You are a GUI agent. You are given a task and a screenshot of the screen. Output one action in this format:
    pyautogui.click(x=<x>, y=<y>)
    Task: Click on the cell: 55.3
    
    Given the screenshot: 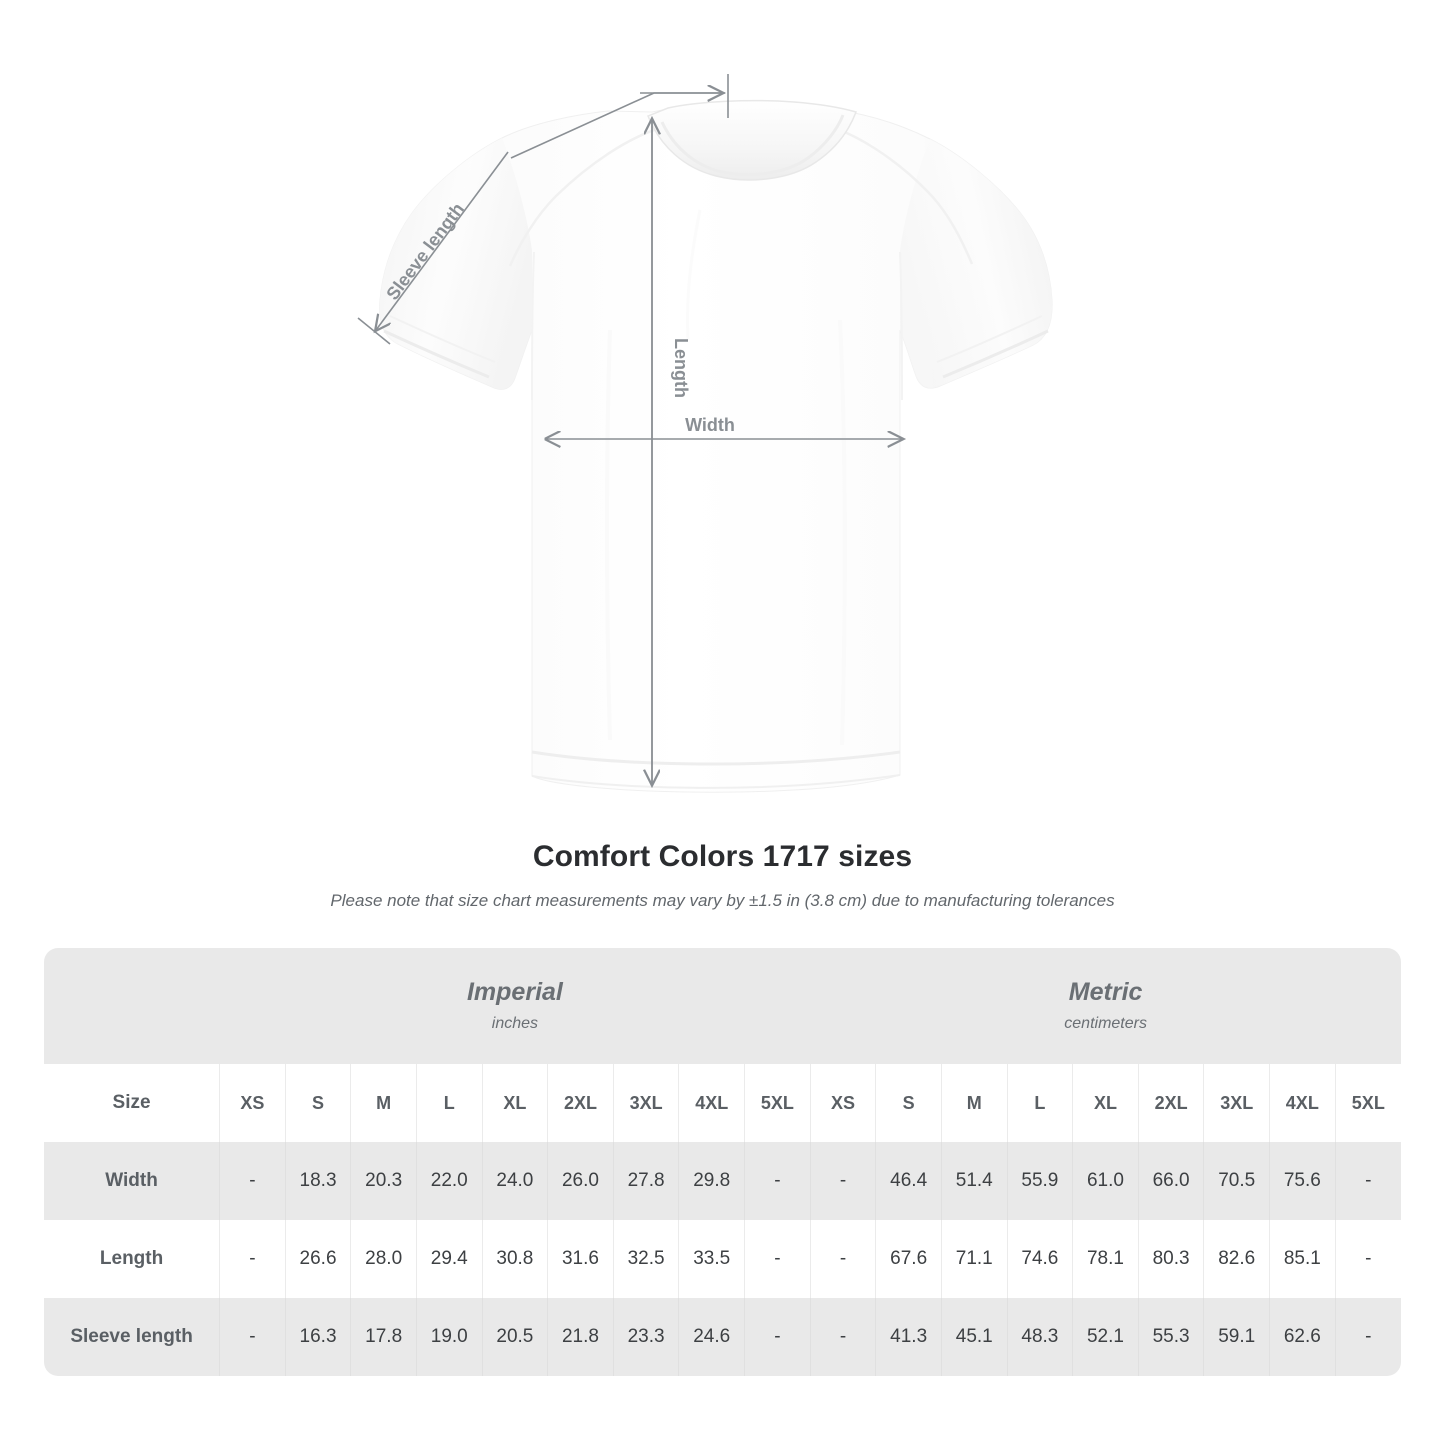 What is the action you would take?
    pyautogui.click(x=1170, y=1337)
    